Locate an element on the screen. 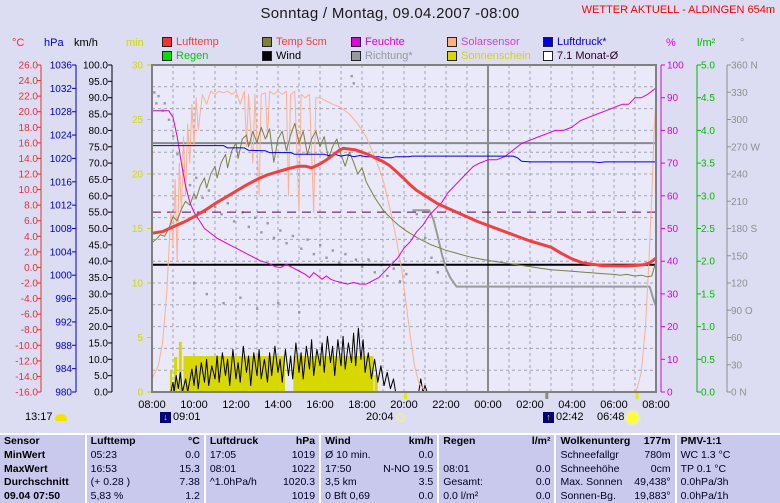 This screenshot has width=780, height=503. legend-item-solarsensor: Solarsensor is located at coordinates (483, 42).